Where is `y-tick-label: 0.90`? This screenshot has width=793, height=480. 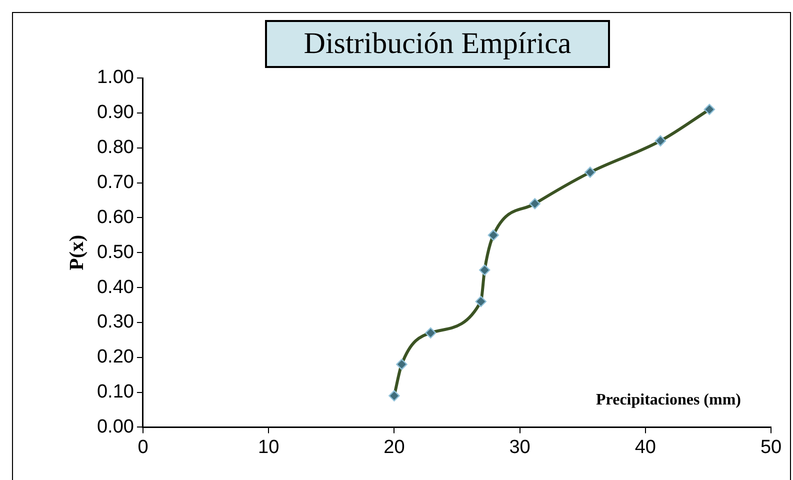 y-tick-label: 0.90 is located at coordinates (115, 113).